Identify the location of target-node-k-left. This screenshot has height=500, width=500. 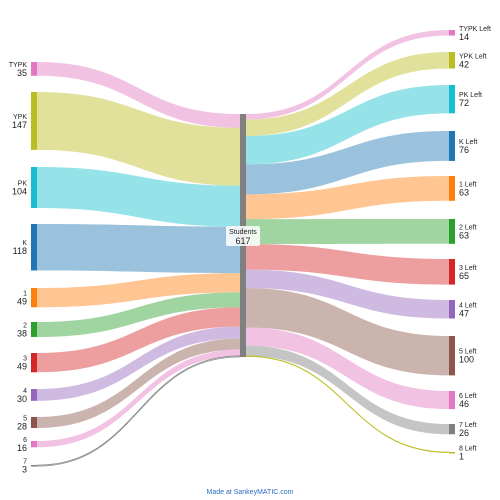
(452, 146).